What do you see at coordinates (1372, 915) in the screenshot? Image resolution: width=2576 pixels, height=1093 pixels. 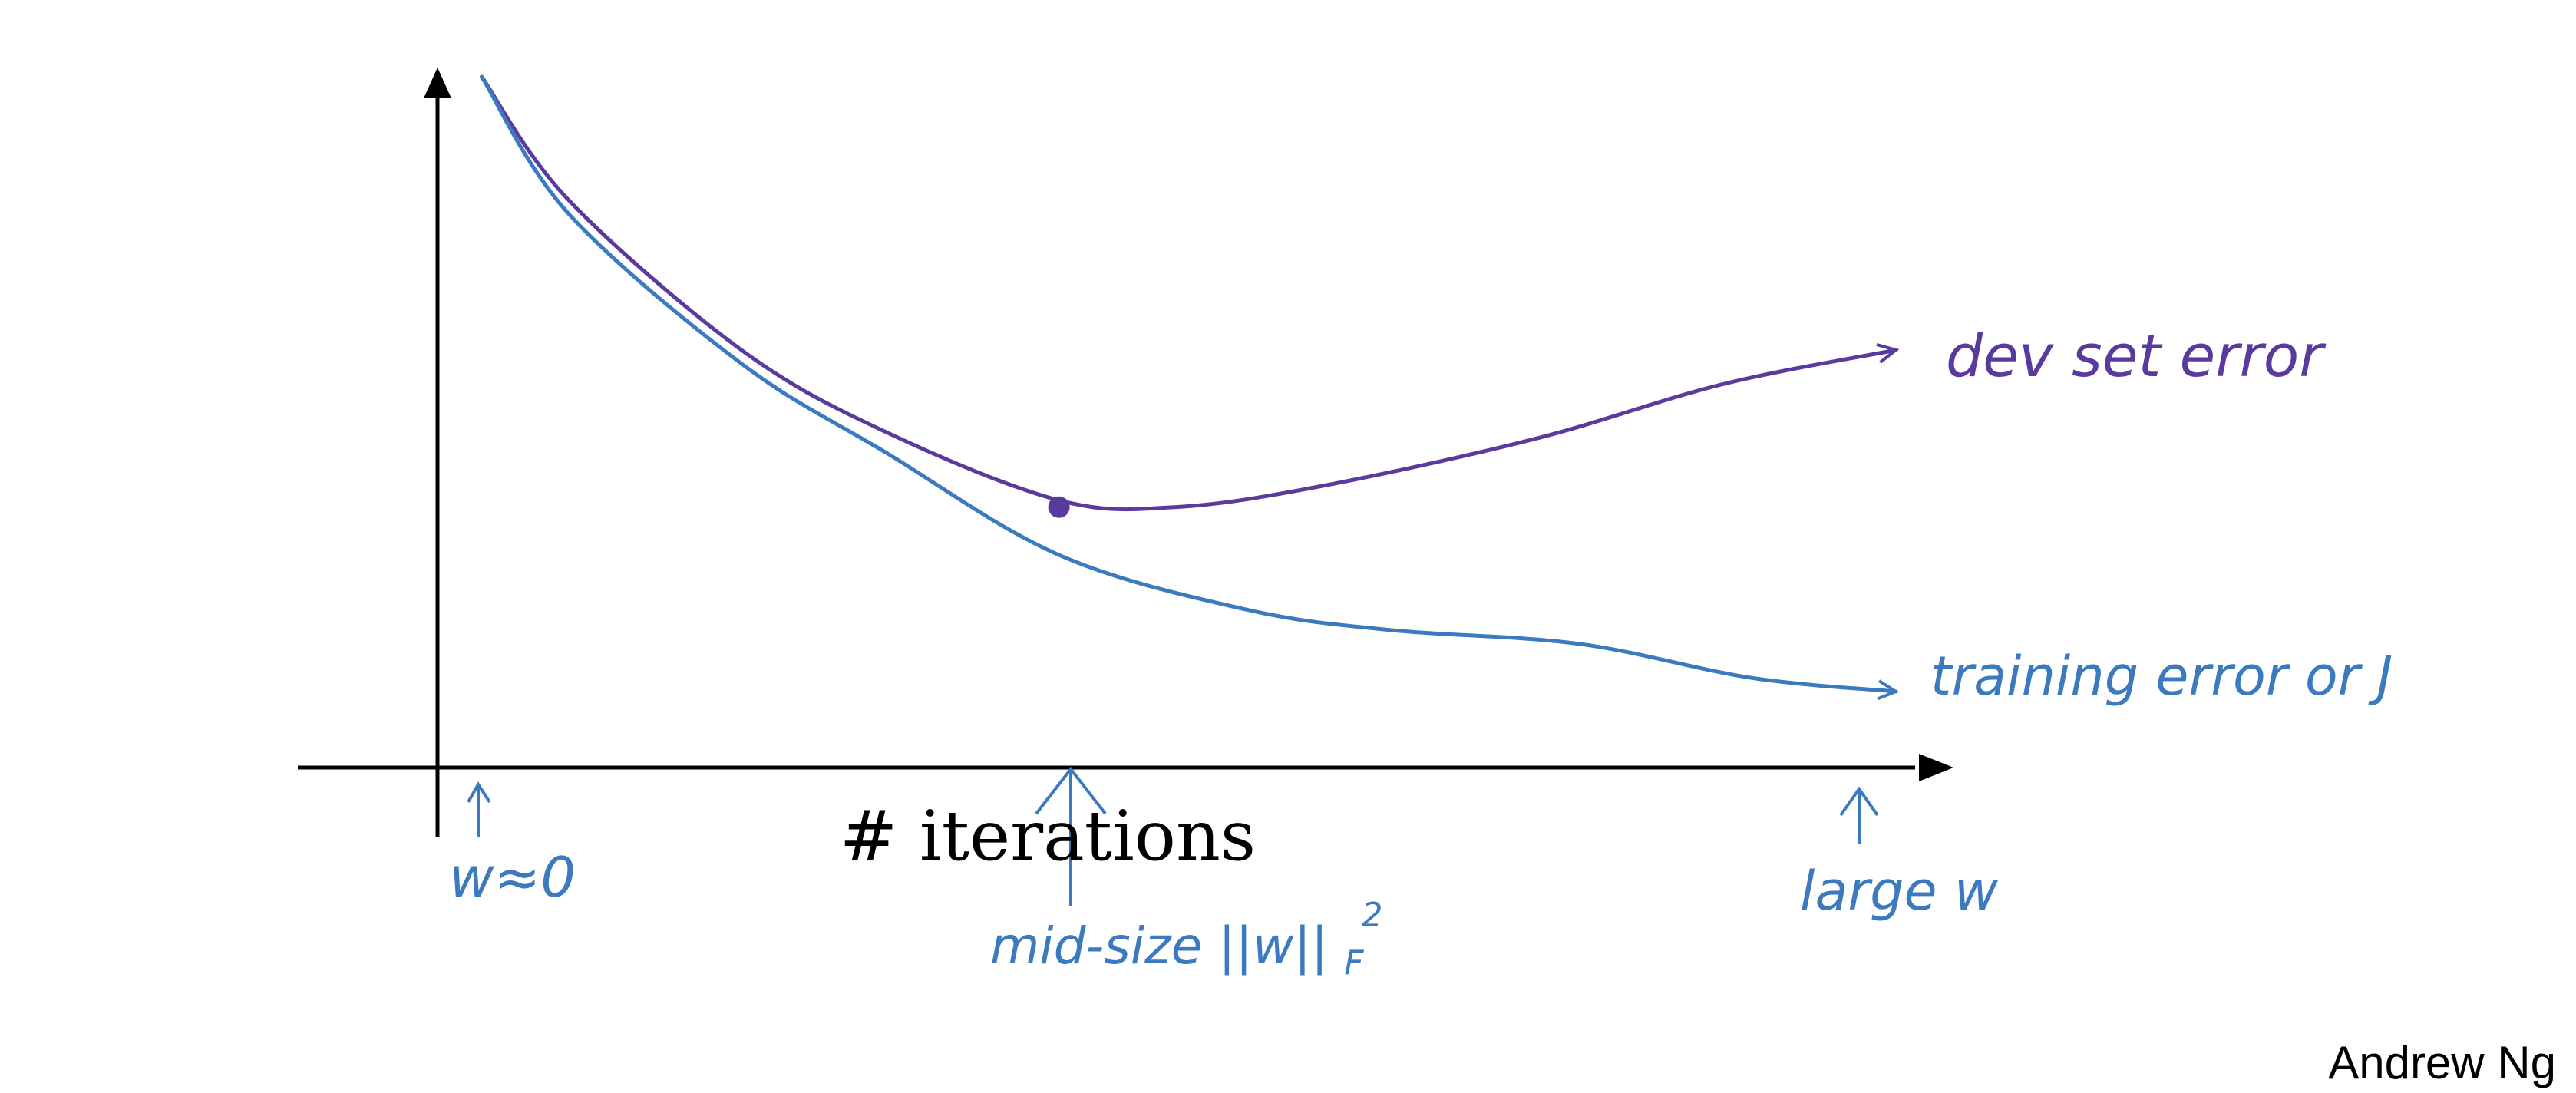 I see `mid-size-sup: 2` at bounding box center [1372, 915].